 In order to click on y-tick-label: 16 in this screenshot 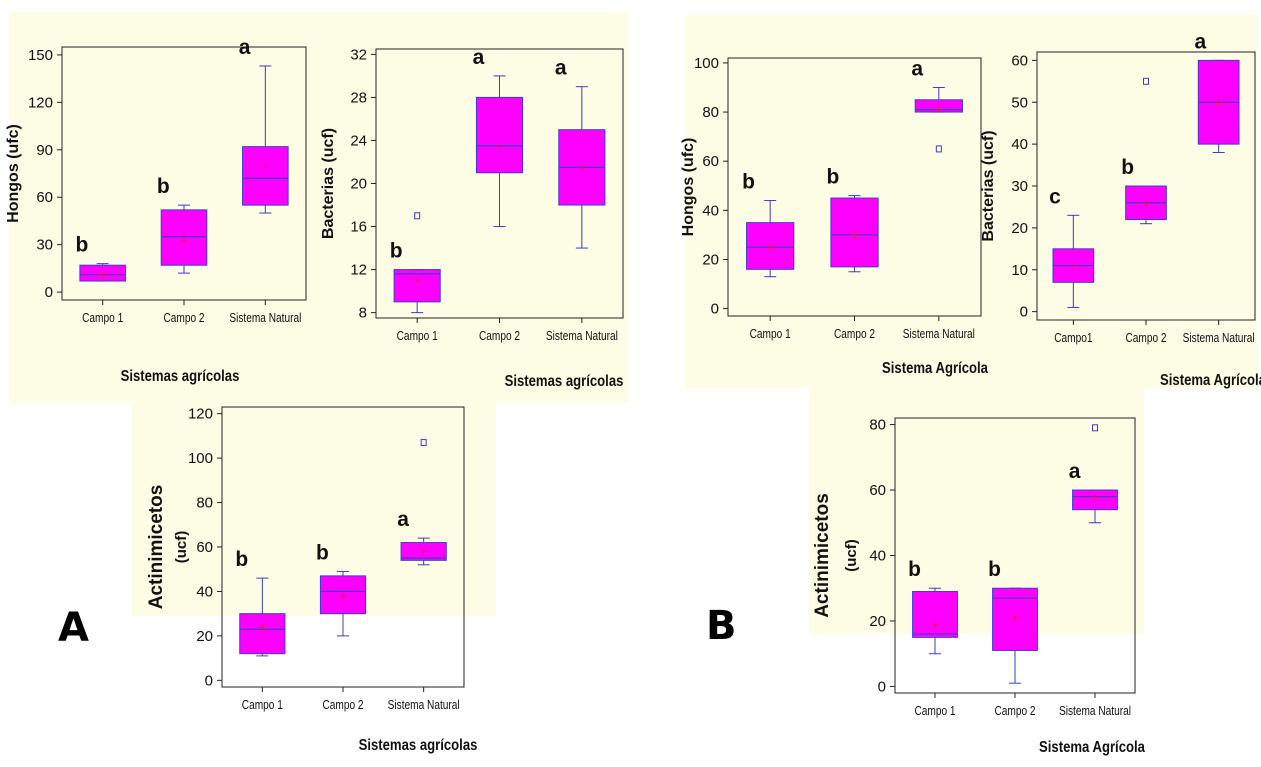, I will do `click(358, 227)`.